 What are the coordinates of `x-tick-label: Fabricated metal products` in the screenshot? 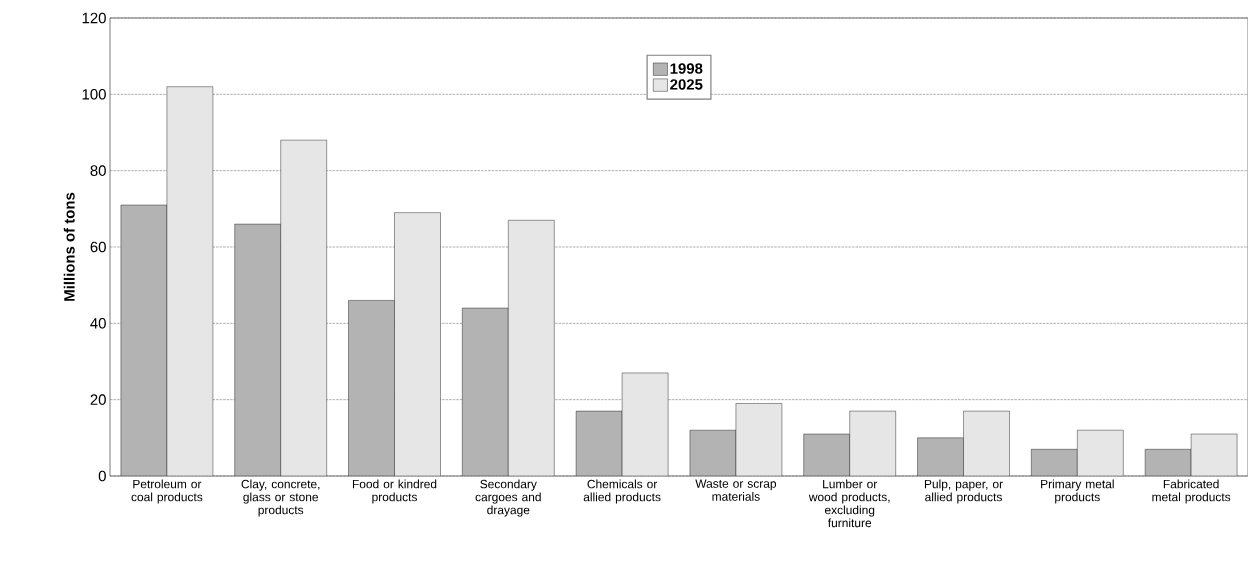 It's located at (1191, 491).